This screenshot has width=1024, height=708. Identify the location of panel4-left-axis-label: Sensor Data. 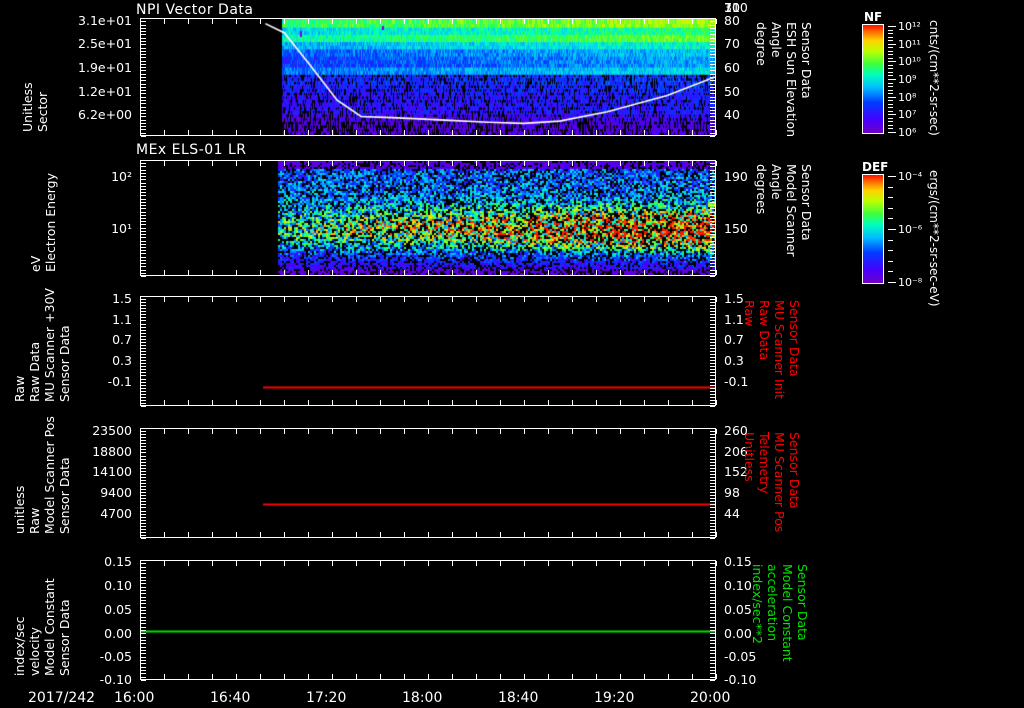
(96, 502).